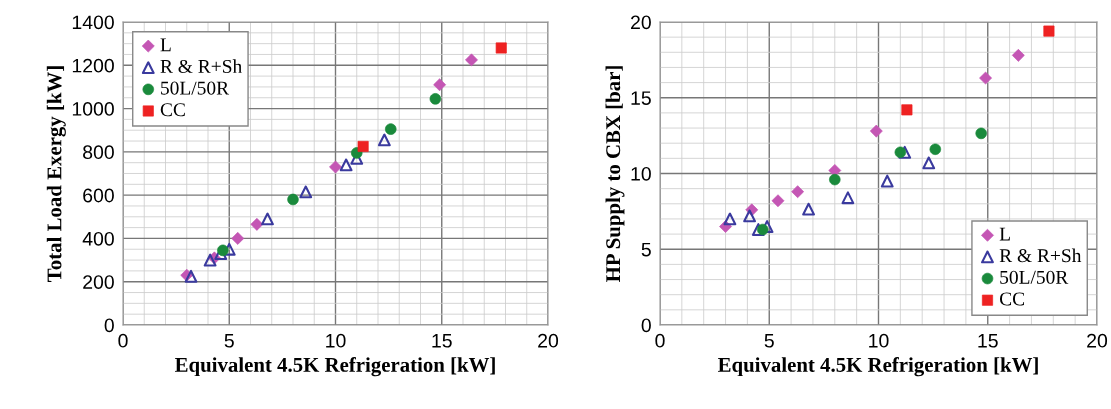  What do you see at coordinates (93, 109) in the screenshot?
I see `y-tick-label: 1000` at bounding box center [93, 109].